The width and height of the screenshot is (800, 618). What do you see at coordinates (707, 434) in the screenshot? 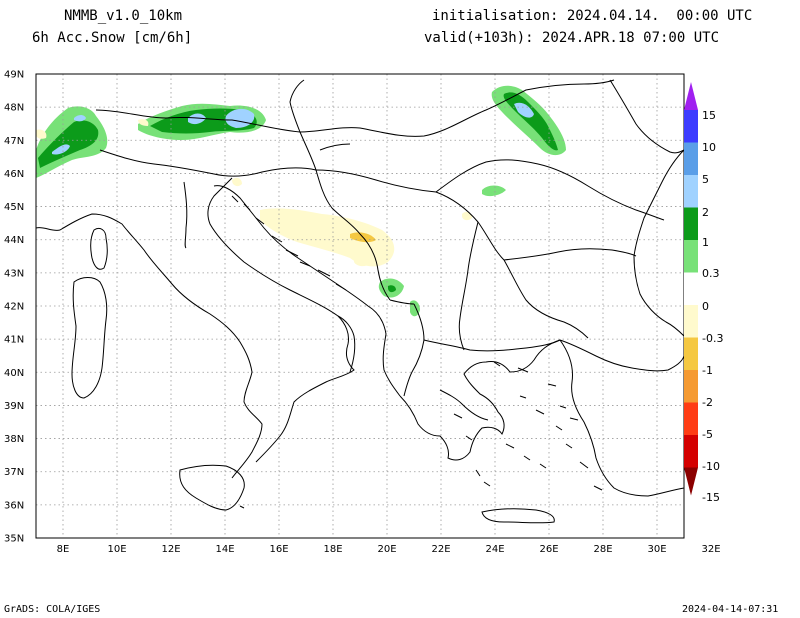
I see `colorbar-label: -5` at bounding box center [707, 434].